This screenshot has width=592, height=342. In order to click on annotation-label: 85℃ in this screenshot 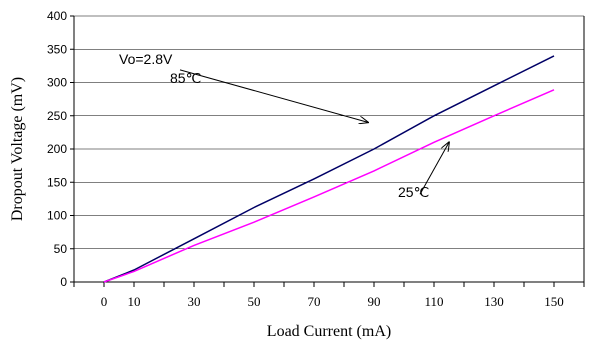, I will do `click(185, 78)`.